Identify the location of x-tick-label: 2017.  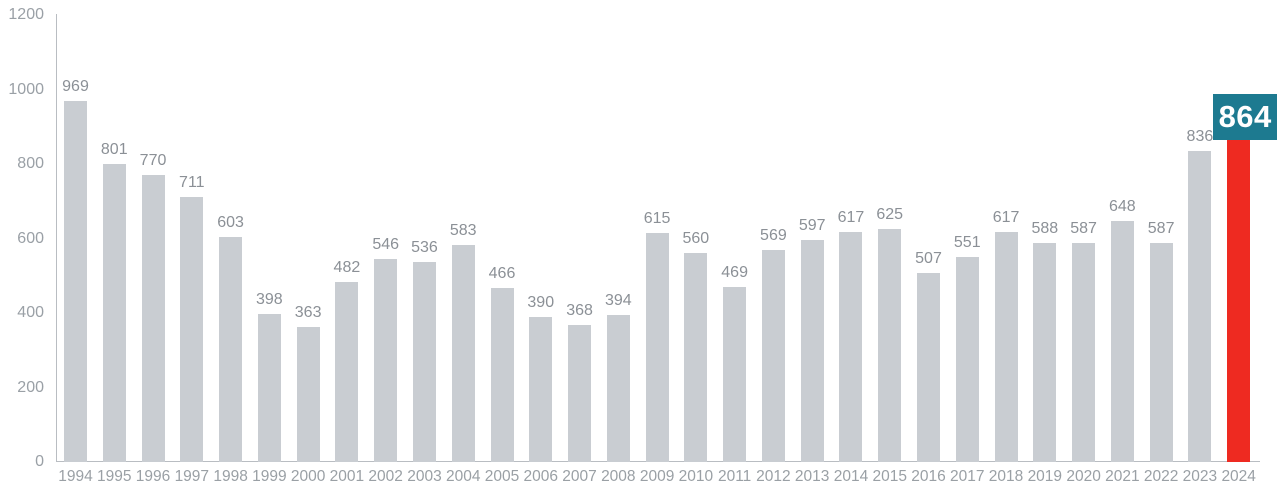
(967, 476).